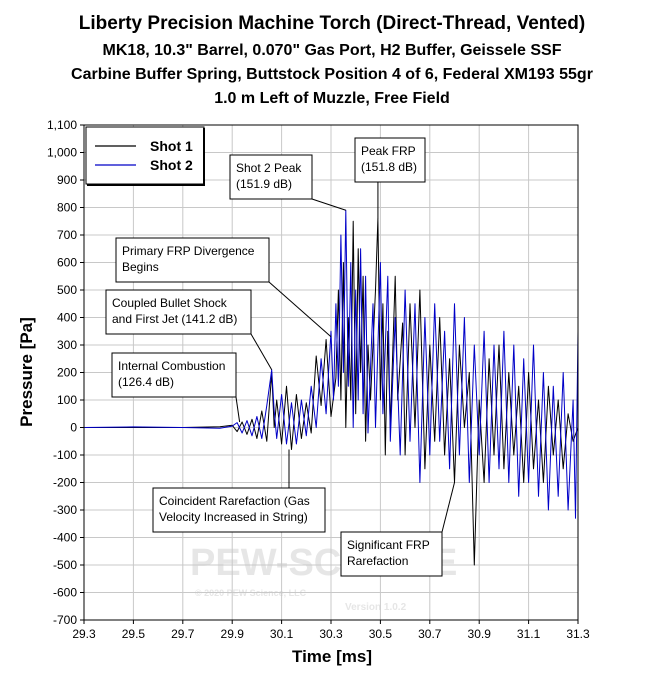  What do you see at coordinates (174, 319) in the screenshot?
I see `annotation-text: and First Jet (141.2 dB)` at bounding box center [174, 319].